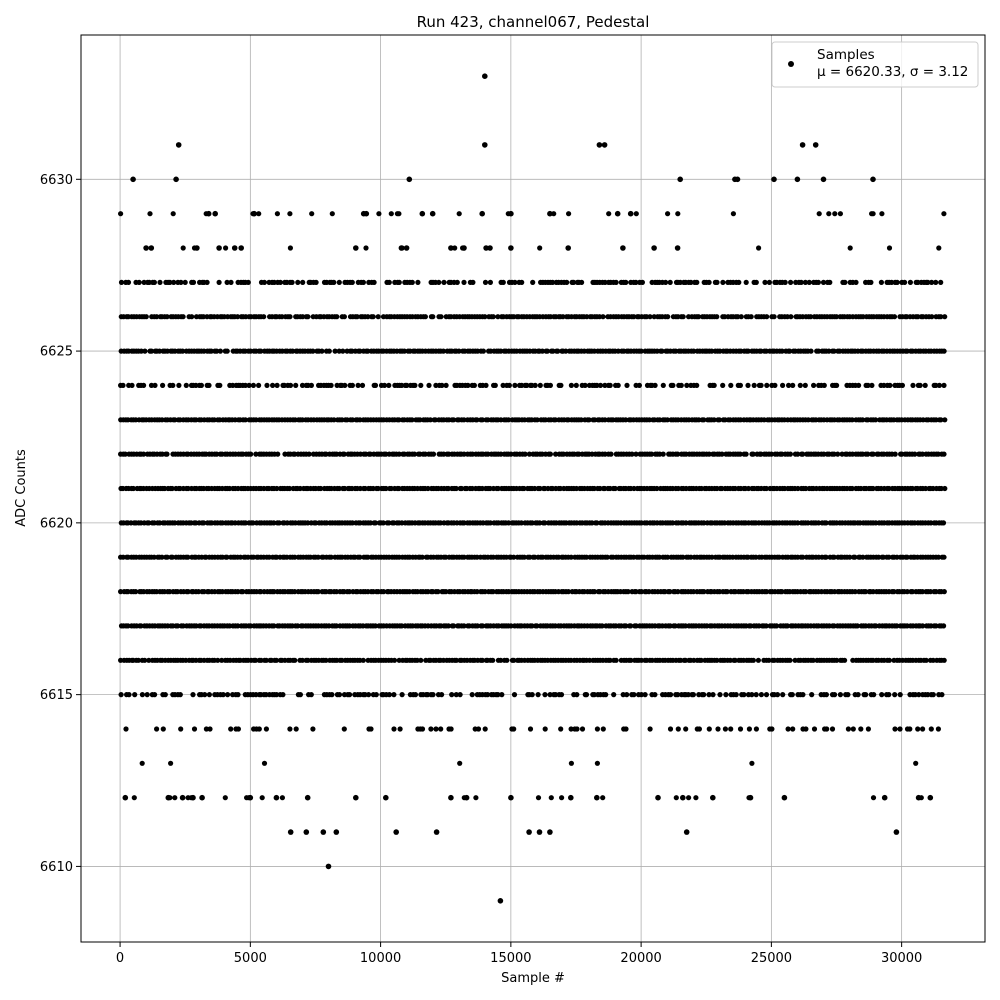 The width and height of the screenshot is (1000, 1000). I want to click on legend-series-stats: μ = 6620.33, σ = 3.12, so click(892, 72).